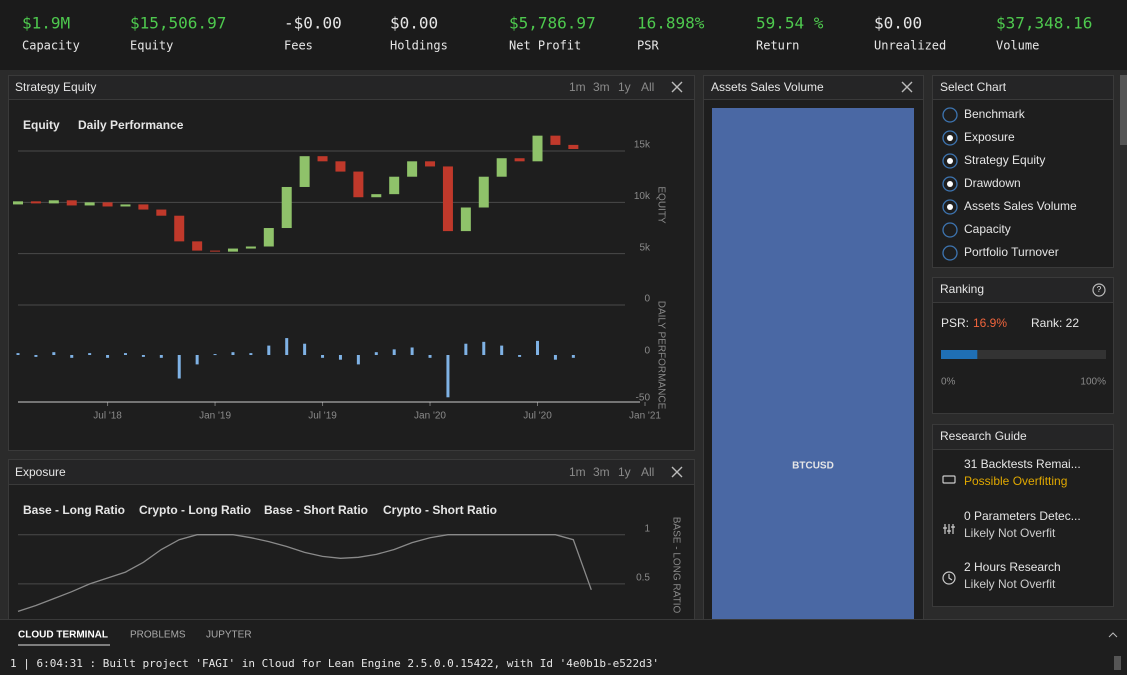 The width and height of the screenshot is (1127, 675). What do you see at coordinates (792, 279) in the screenshot?
I see `close-icons` at bounding box center [792, 279].